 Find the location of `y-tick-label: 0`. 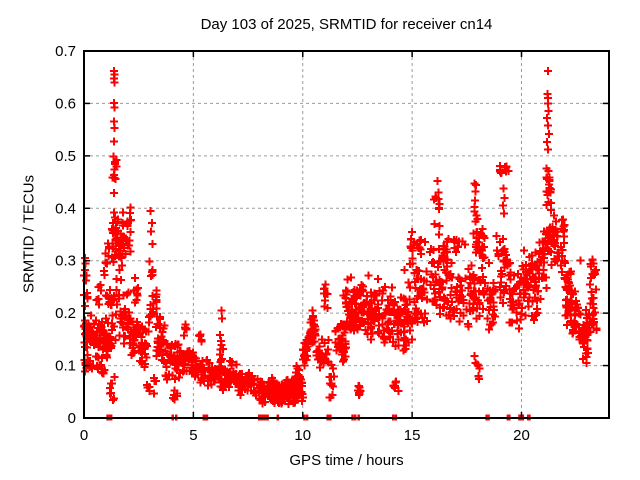

y-tick-label: 0 is located at coordinates (72, 418).